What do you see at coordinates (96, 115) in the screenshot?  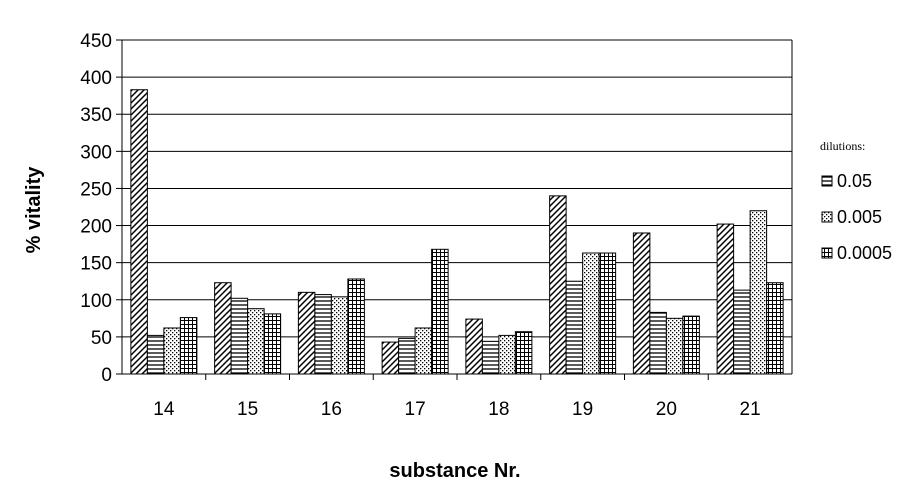 I see `y-tick-label: 350` at bounding box center [96, 115].